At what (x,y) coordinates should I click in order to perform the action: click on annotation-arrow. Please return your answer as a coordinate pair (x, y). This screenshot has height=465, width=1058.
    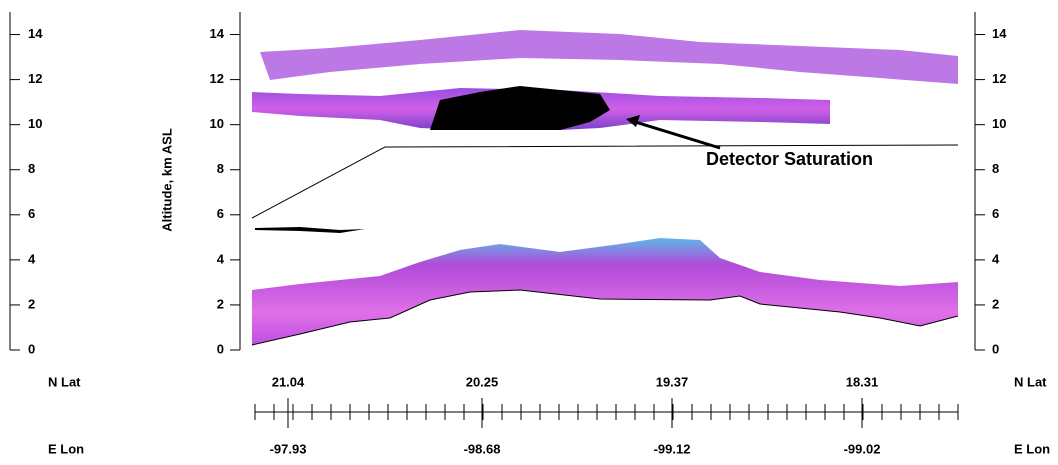
    Looking at the image, I should click on (676, 134).